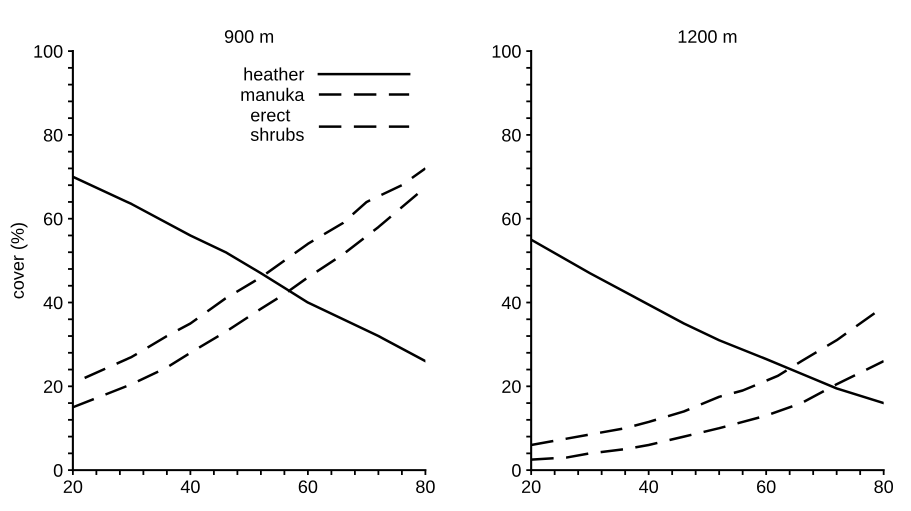 This screenshot has width=911, height=511. Describe the element at coordinates (277, 125) in the screenshot. I see `legend-label: erect shrubs` at that location.